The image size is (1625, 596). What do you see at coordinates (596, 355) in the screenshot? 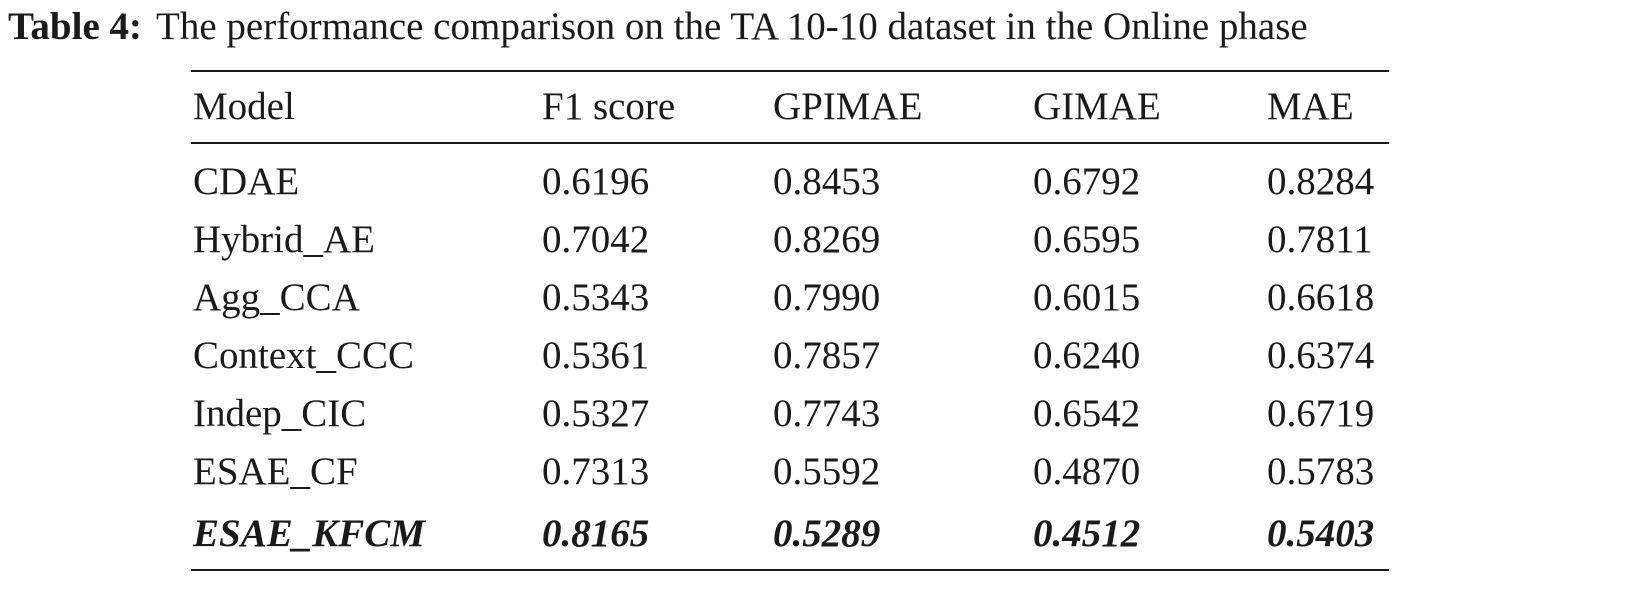
I see `f1-score-cell: 0.5361` at bounding box center [596, 355].